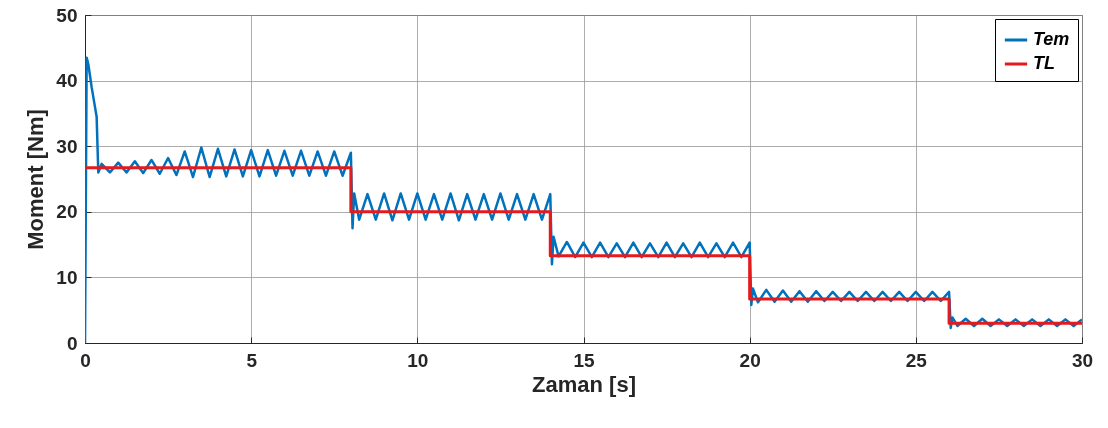 The width and height of the screenshot is (1108, 428). I want to click on y-tick-label: 40, so click(67, 81).